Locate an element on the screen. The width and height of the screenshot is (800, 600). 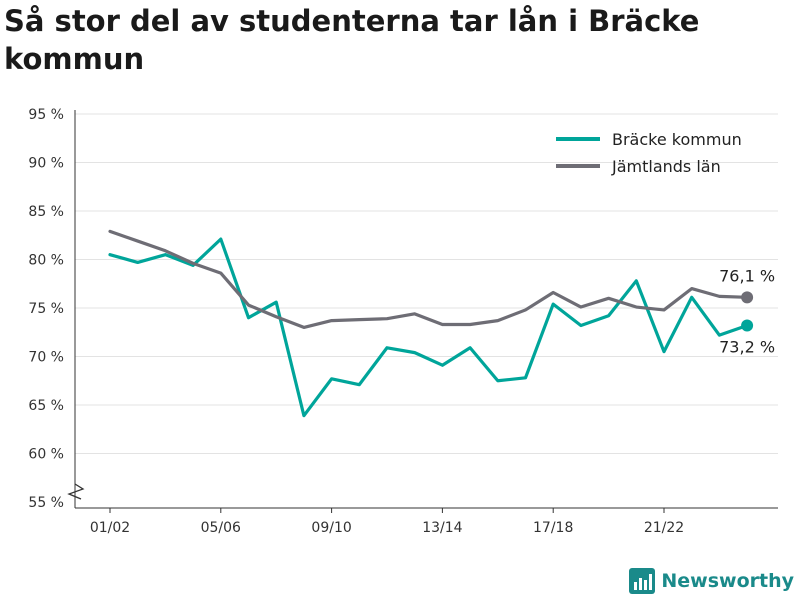
series-line is located at coordinates (428, 279).